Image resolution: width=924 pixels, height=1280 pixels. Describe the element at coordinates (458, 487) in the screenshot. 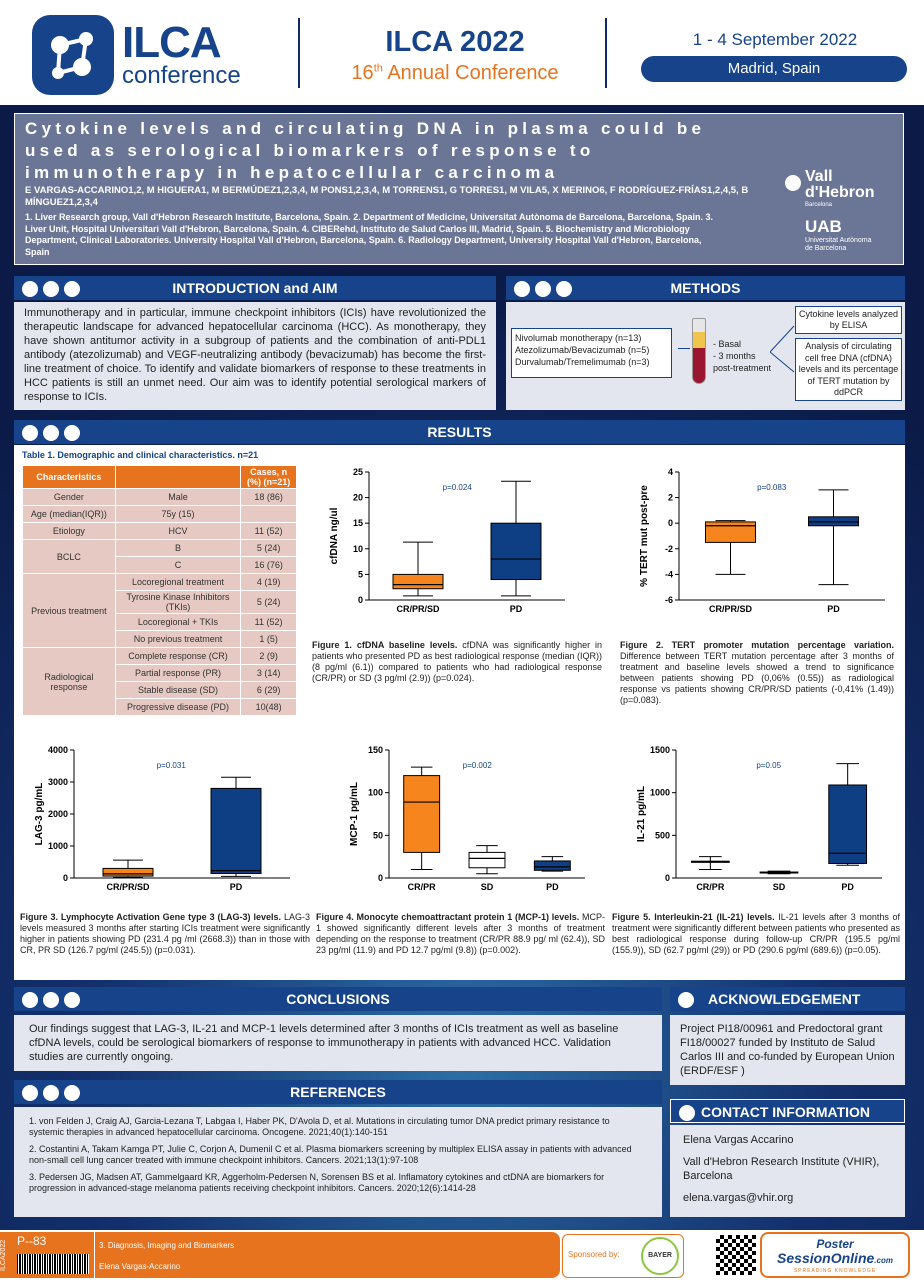

I see `p-value: p=0.024` at that location.